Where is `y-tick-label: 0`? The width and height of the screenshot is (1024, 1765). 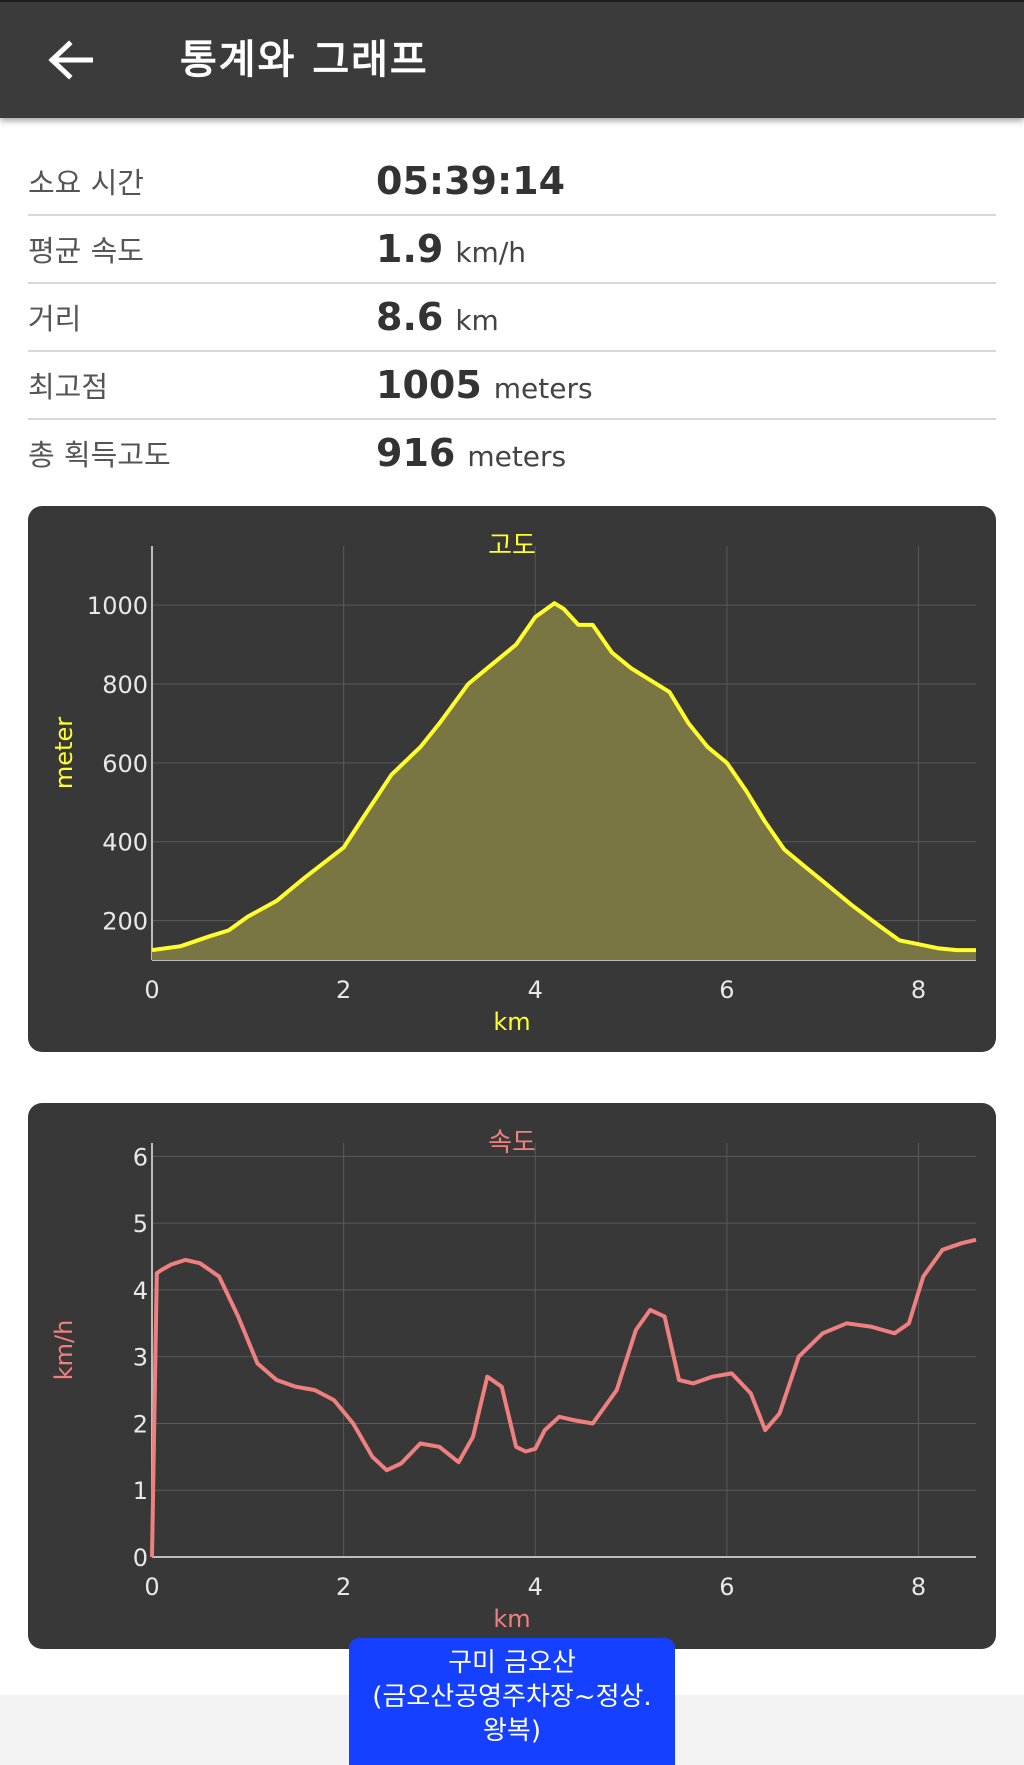 y-tick-label: 0 is located at coordinates (140, 1558).